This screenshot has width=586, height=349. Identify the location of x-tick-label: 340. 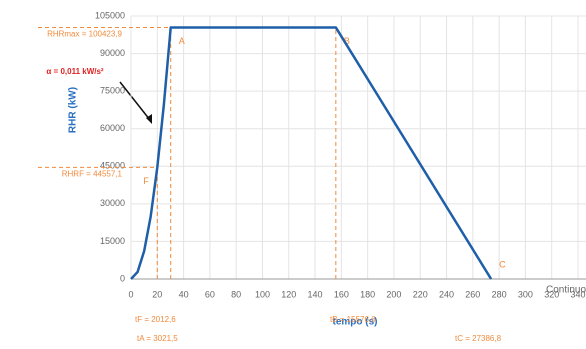
(577, 294).